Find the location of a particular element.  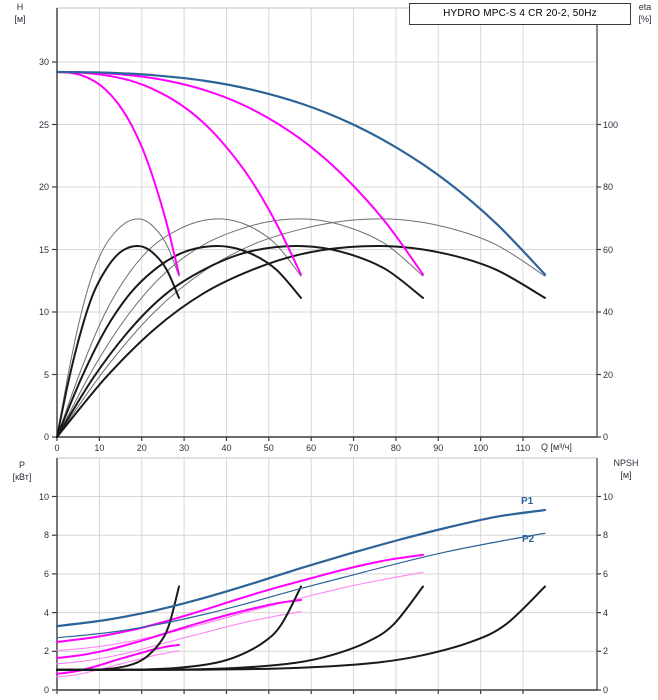

eta-axis-label: eta [%] is located at coordinates (645, 13).